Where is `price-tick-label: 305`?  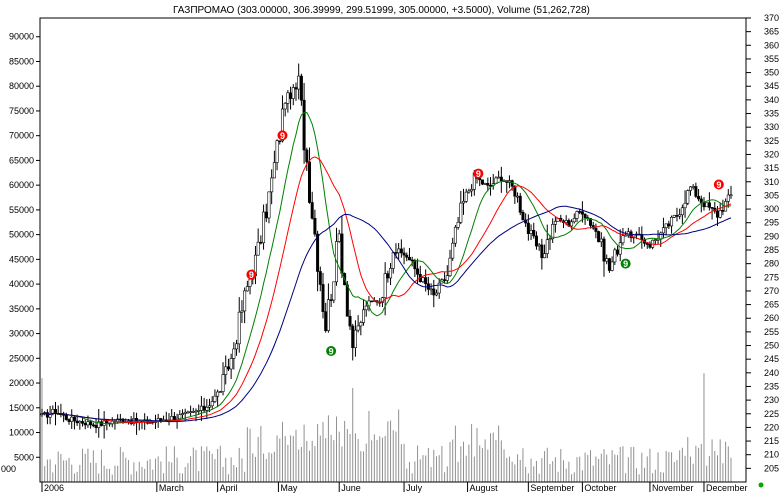
price-tick-label: 305 is located at coordinates (771, 195).